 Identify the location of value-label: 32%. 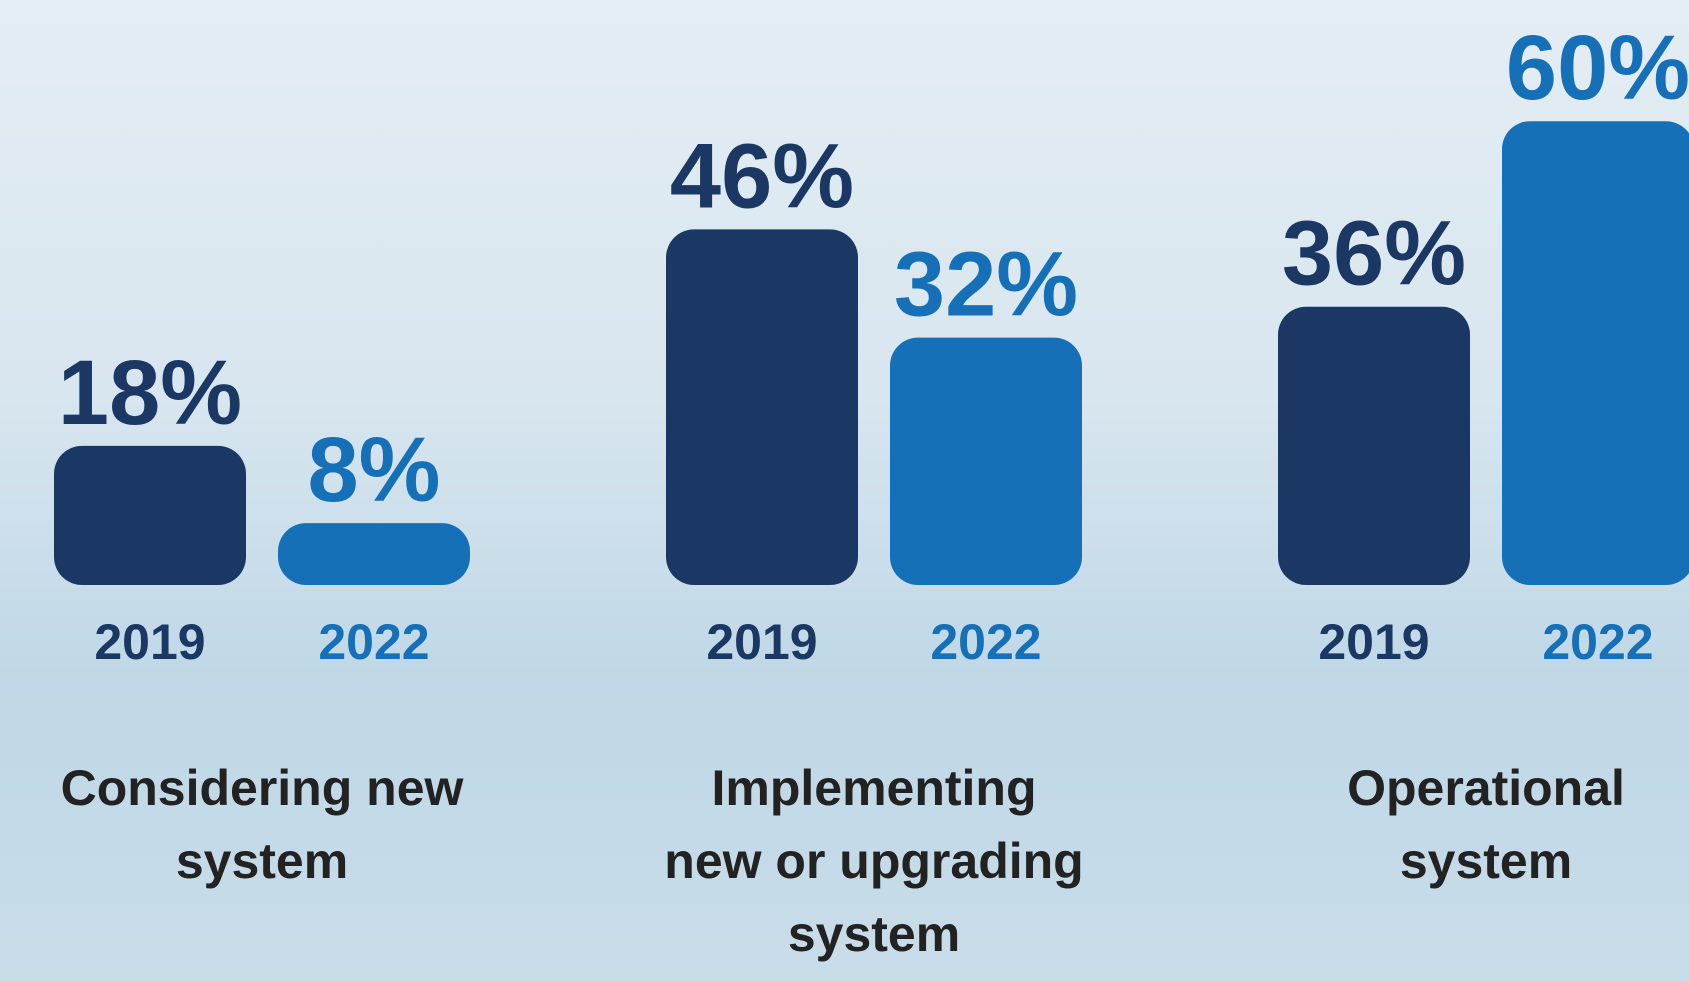
(986, 285).